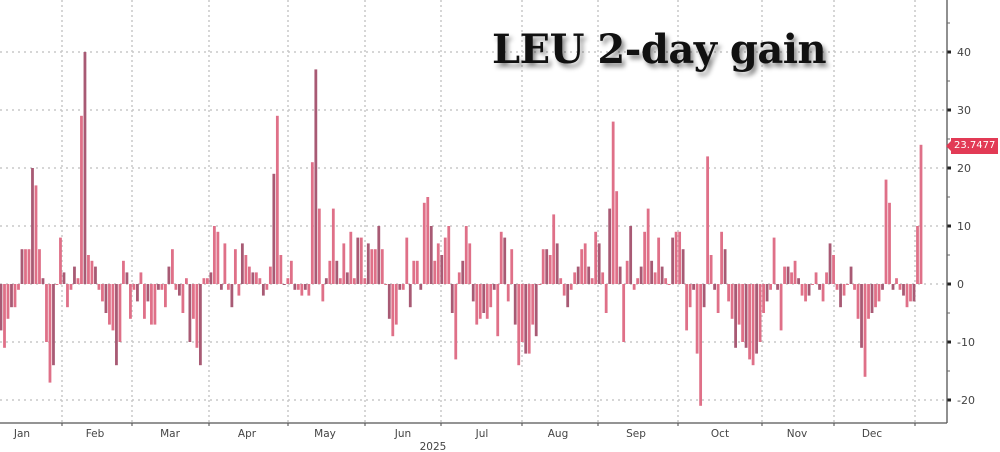 The width and height of the screenshot is (1000, 452). I want to click on x-tick-label: Dec, so click(872, 434).